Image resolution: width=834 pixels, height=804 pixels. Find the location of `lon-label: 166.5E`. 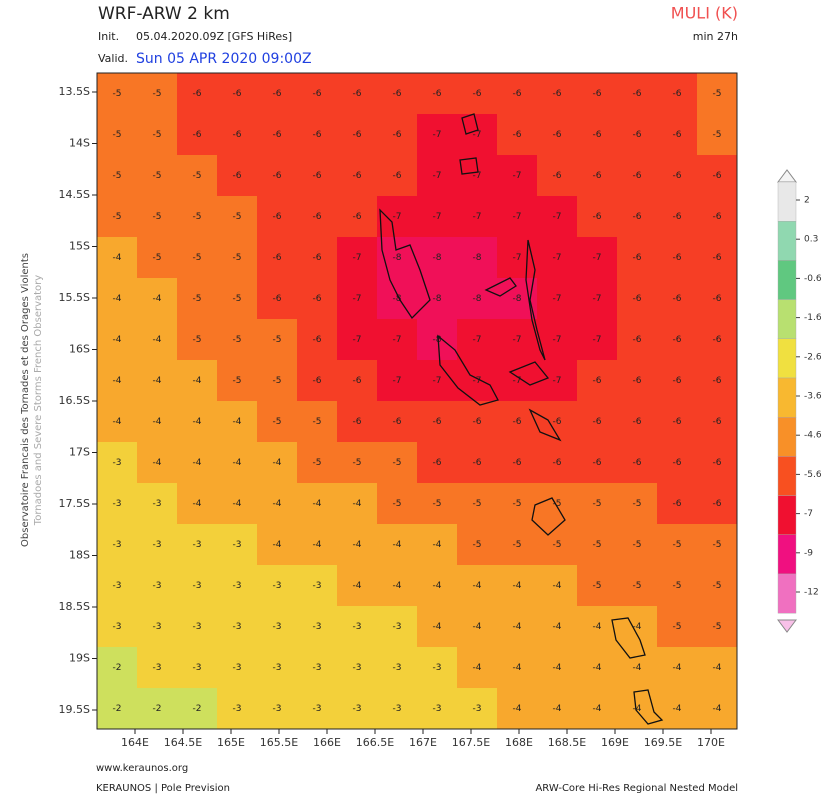

lon-label: 166.5E is located at coordinates (375, 742).